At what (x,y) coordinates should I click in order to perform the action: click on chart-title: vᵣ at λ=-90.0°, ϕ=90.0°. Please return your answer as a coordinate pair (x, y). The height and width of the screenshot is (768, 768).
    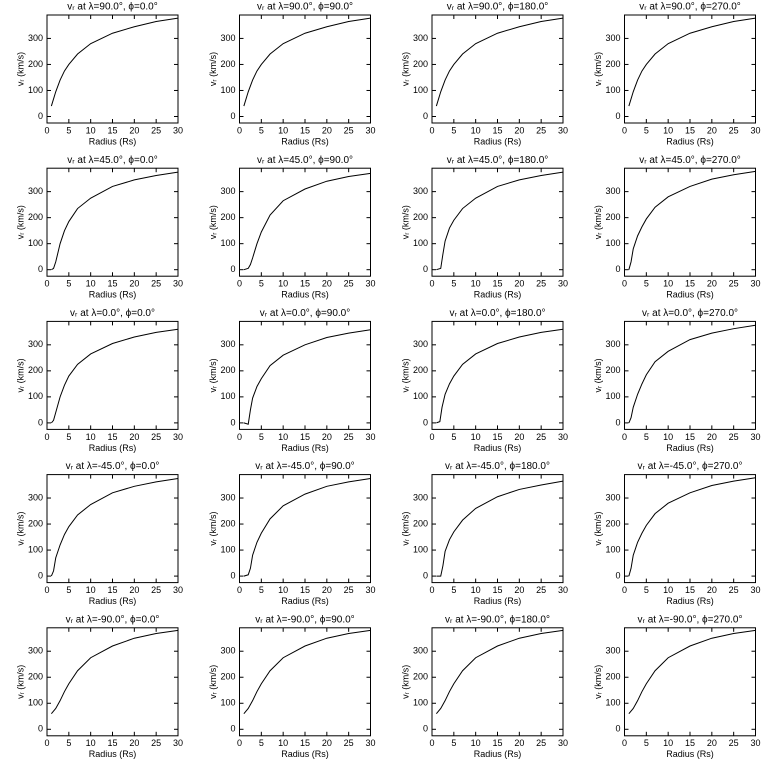
    Looking at the image, I should click on (304, 619).